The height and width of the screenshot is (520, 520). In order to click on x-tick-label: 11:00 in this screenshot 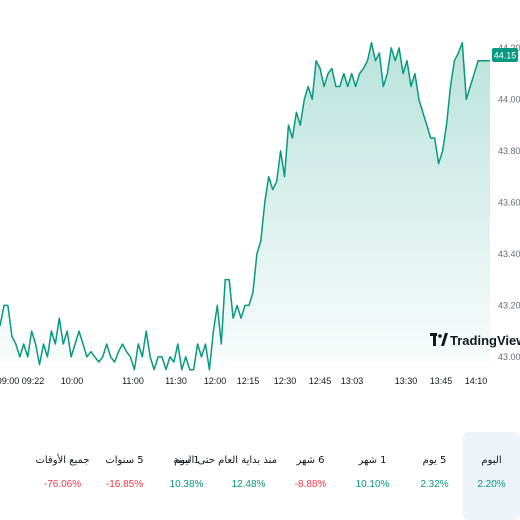, I will do `click(133, 381)`.